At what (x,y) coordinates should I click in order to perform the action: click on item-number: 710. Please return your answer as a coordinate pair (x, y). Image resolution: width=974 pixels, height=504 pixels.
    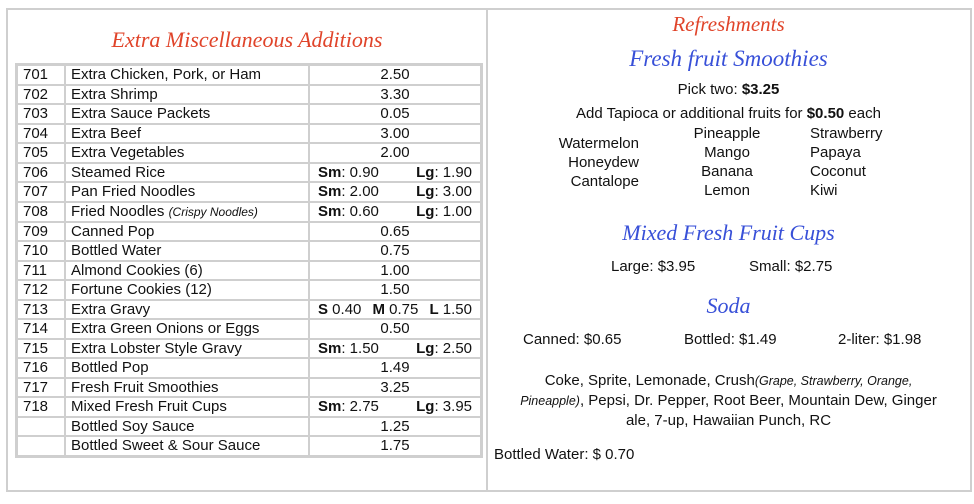
    Looking at the image, I should click on (41, 251).